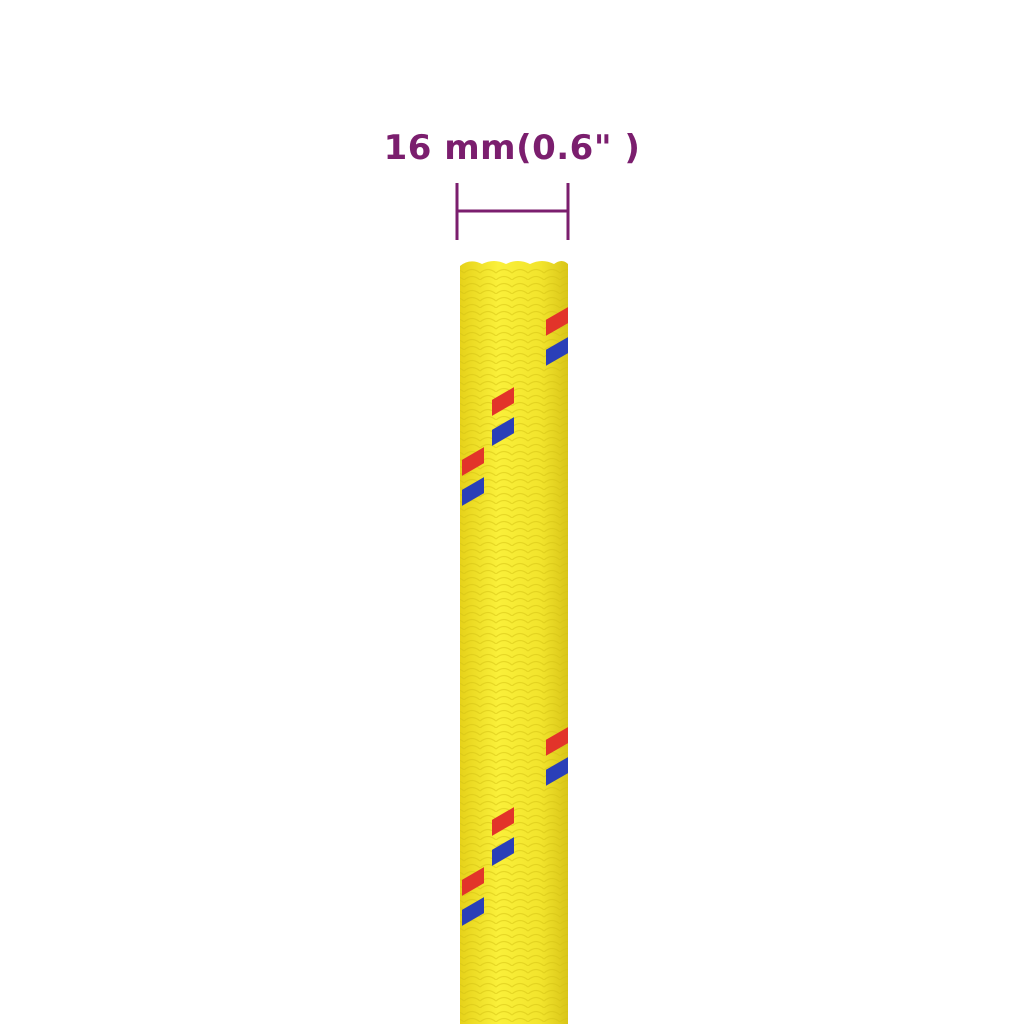  Describe the element at coordinates (515, 616) in the screenshot. I see `rope-flecks` at that location.